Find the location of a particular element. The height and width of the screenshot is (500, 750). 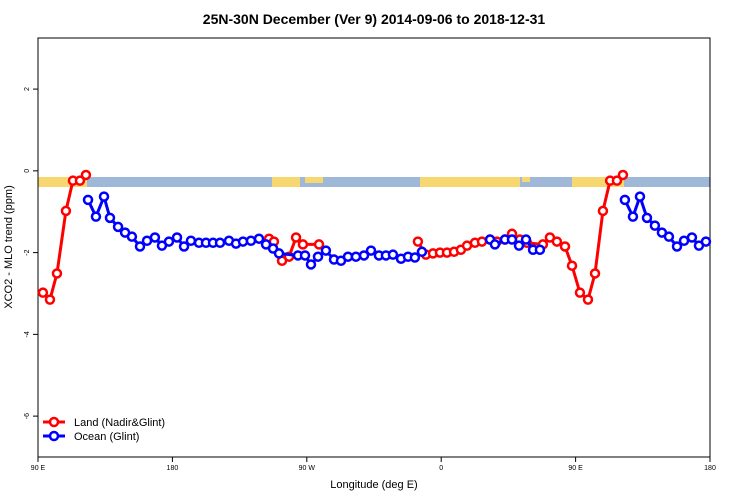

y-tick-label: 0 is located at coordinates (27, 171).